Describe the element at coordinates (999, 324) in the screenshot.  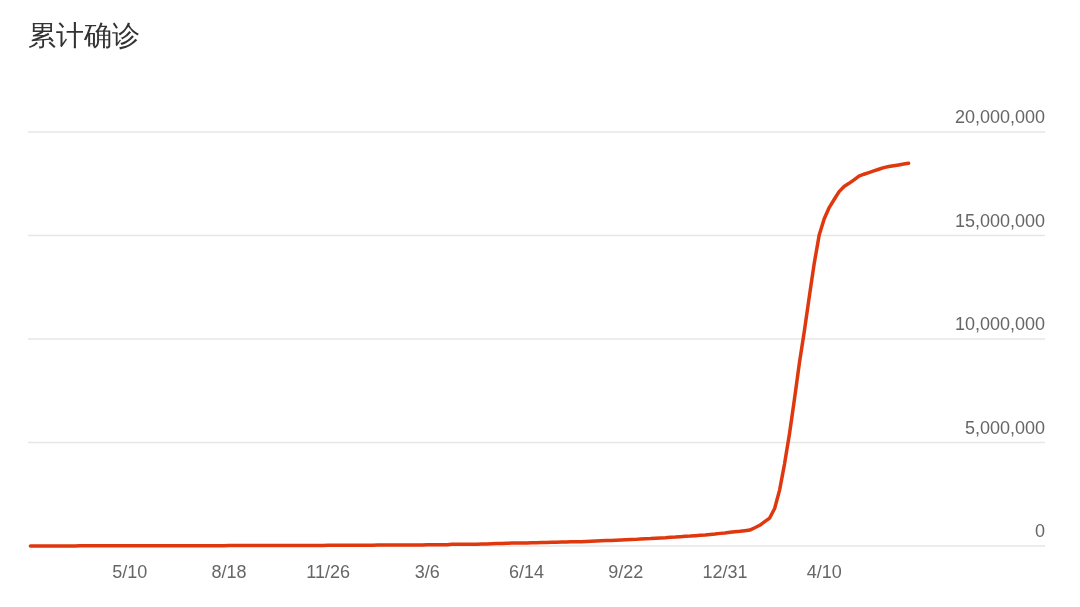
I see `y-tick-label: 10,000,000` at that location.